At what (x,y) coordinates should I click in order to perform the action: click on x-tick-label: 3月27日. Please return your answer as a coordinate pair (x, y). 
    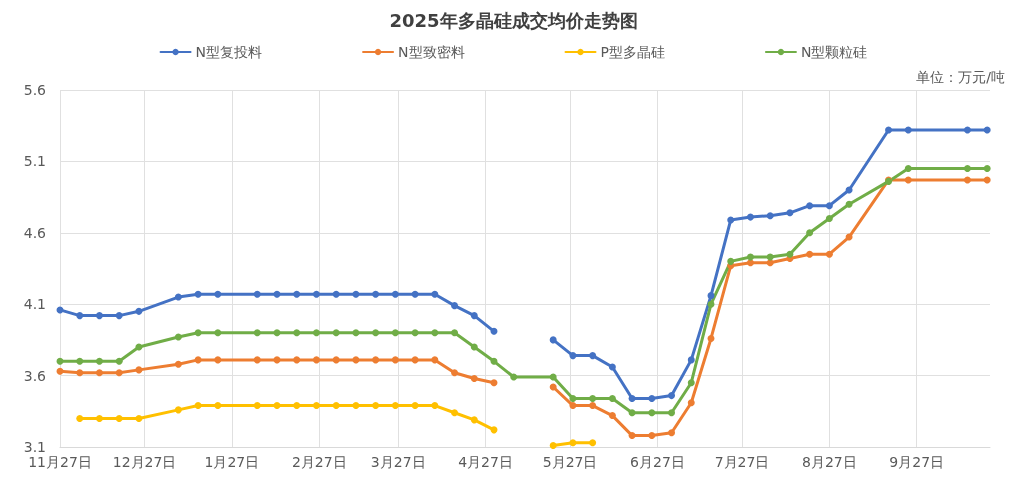
    Looking at the image, I should click on (398, 462).